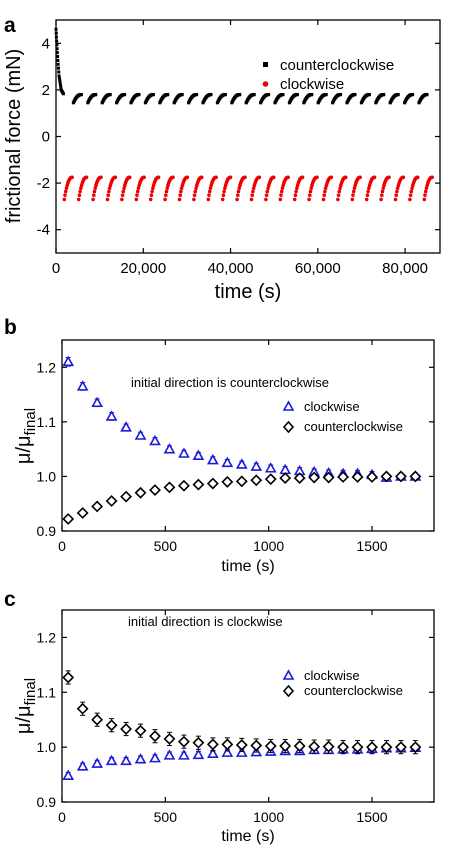  I want to click on legend-marker-clockwise-c, so click(288, 674).